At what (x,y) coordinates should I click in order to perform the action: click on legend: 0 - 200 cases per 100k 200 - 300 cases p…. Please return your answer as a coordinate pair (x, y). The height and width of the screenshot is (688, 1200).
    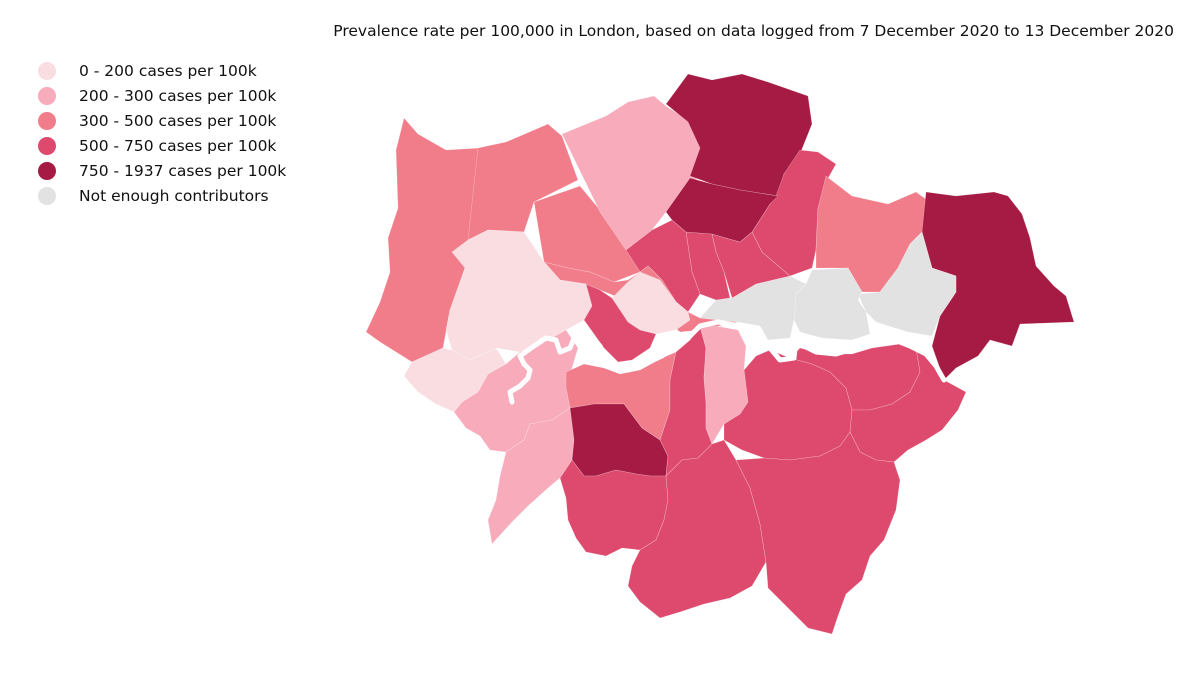
    Looking at the image, I should click on (162, 133).